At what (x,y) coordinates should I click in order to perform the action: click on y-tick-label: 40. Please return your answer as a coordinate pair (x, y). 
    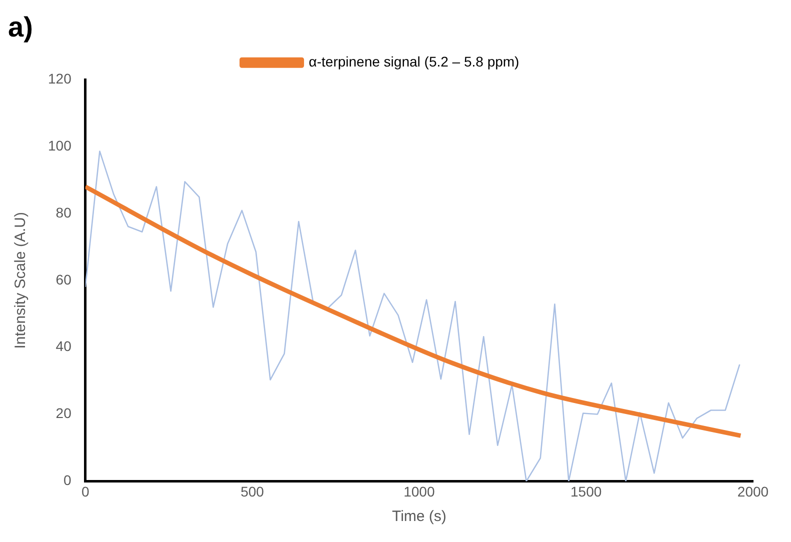
    Looking at the image, I should click on (64, 346).